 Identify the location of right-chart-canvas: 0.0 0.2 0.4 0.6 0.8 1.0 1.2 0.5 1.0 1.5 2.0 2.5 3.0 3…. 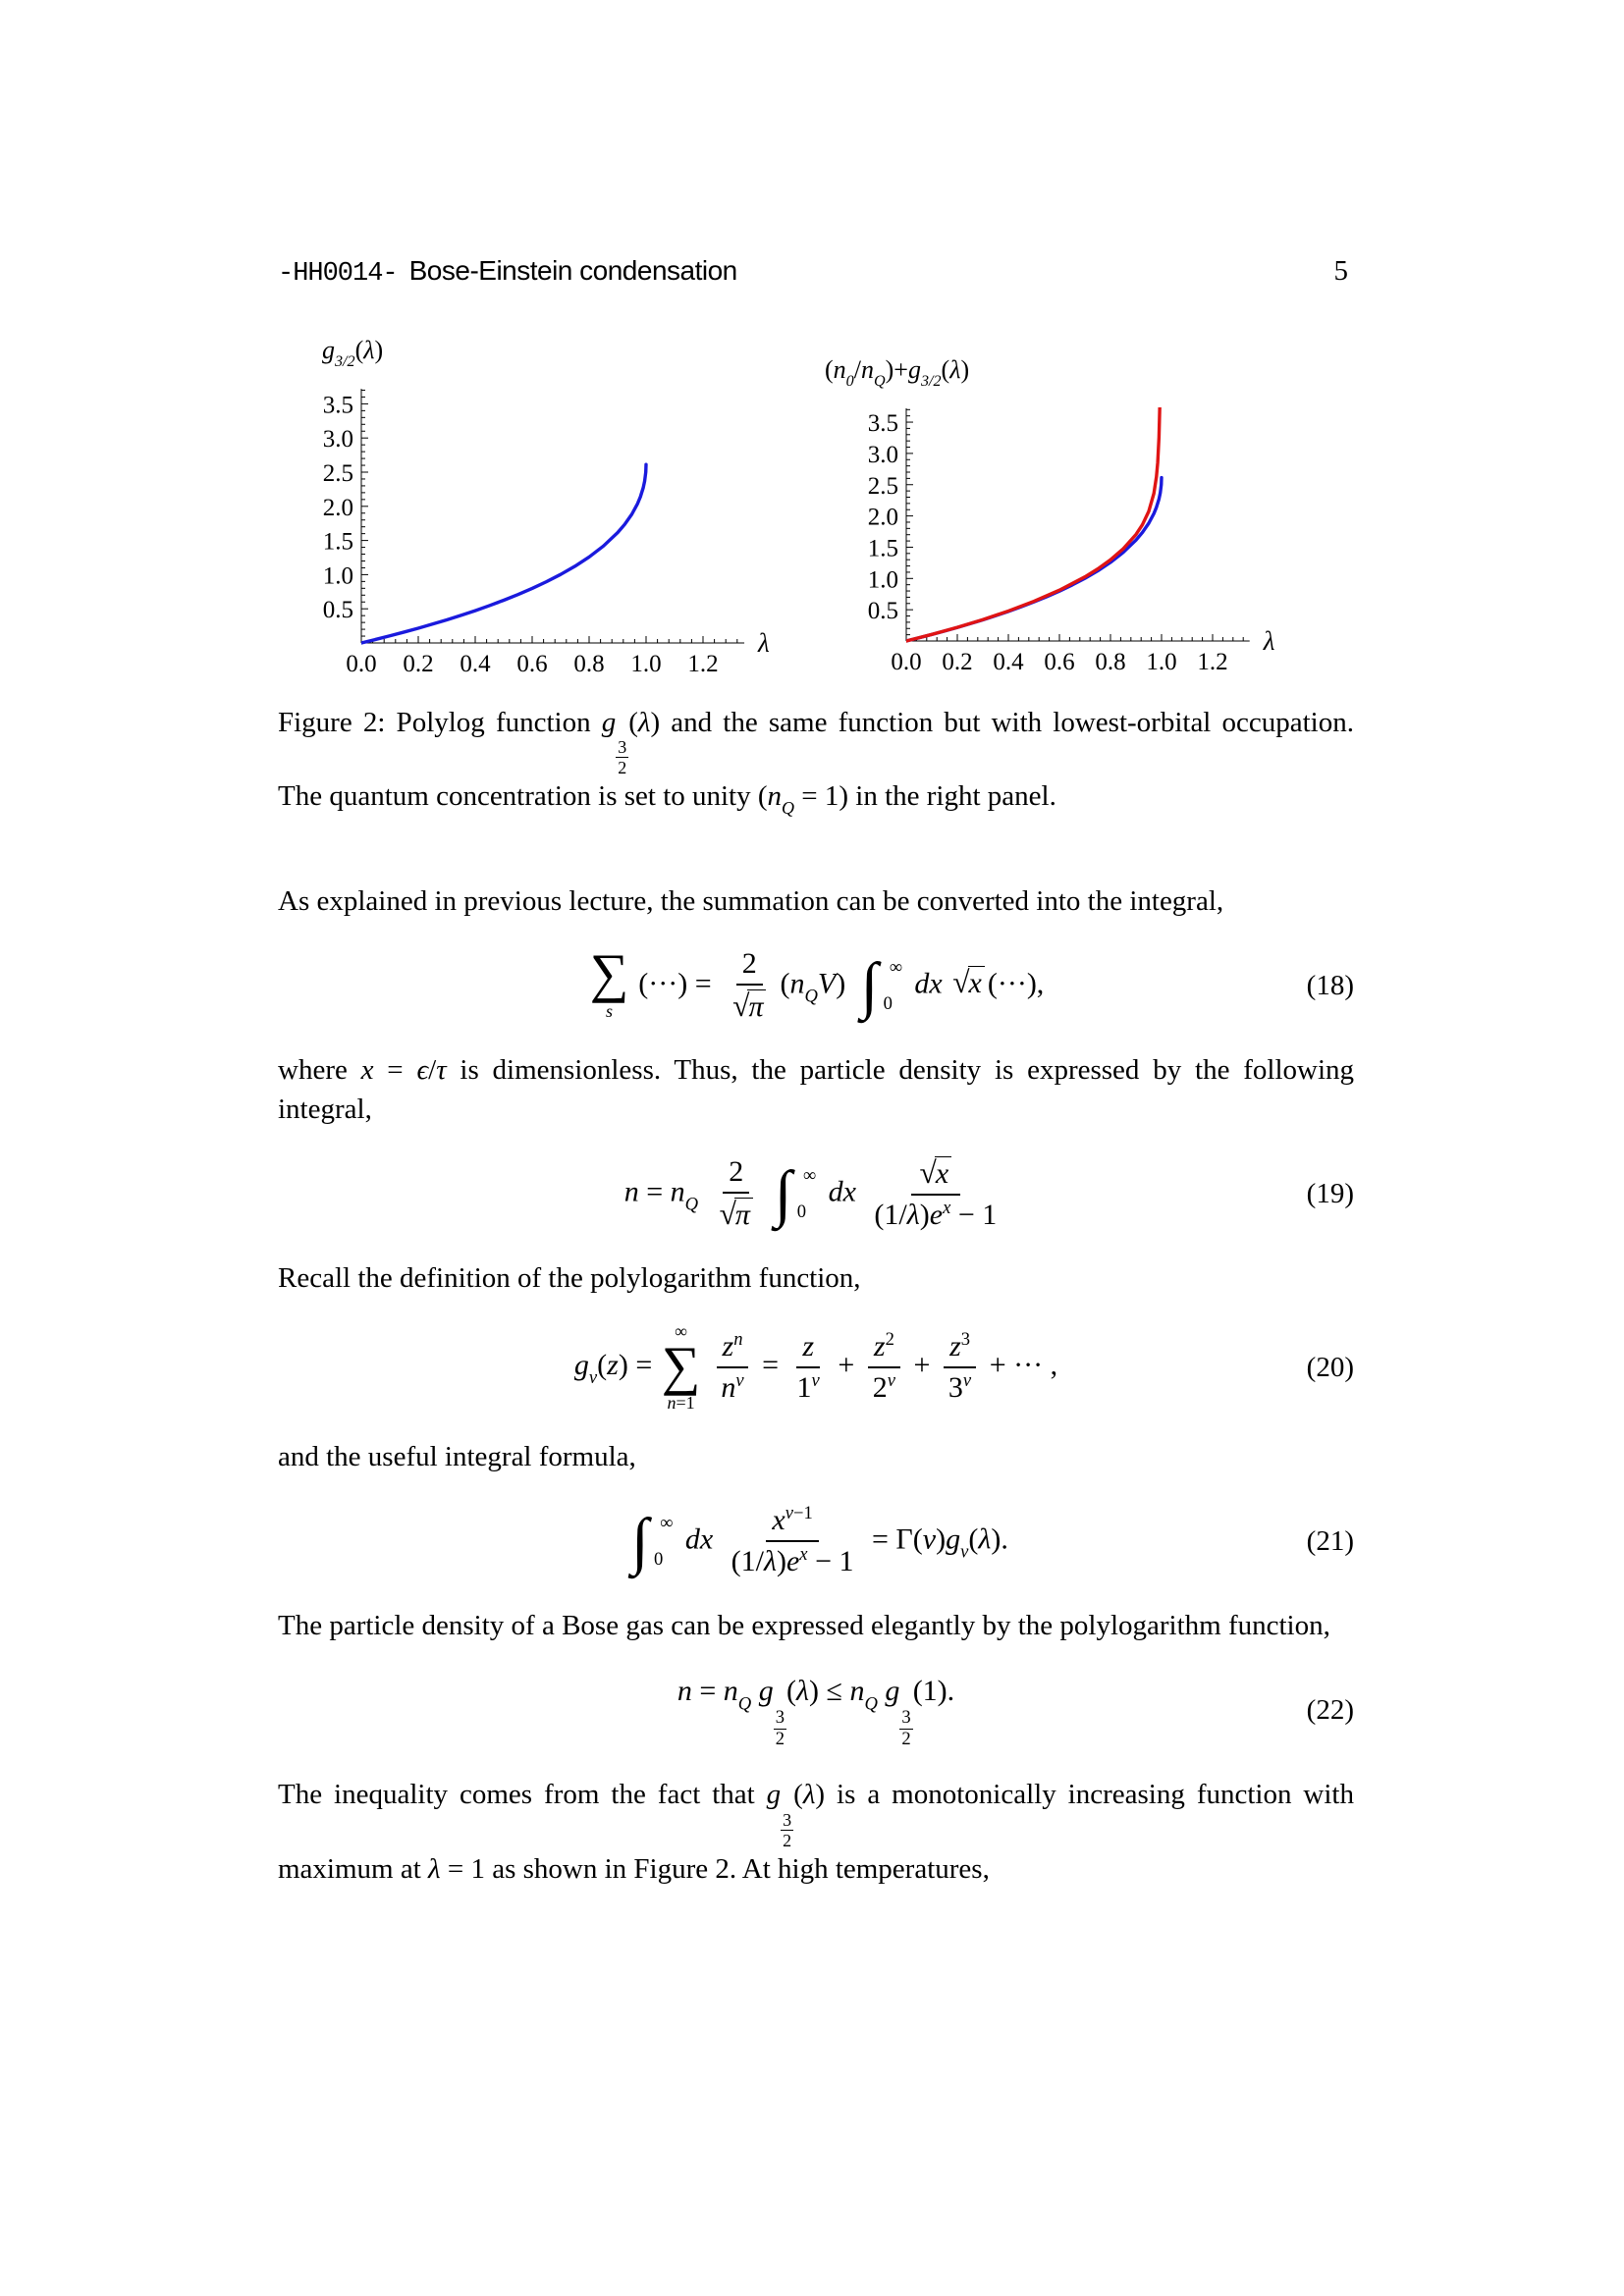
(1071, 541).